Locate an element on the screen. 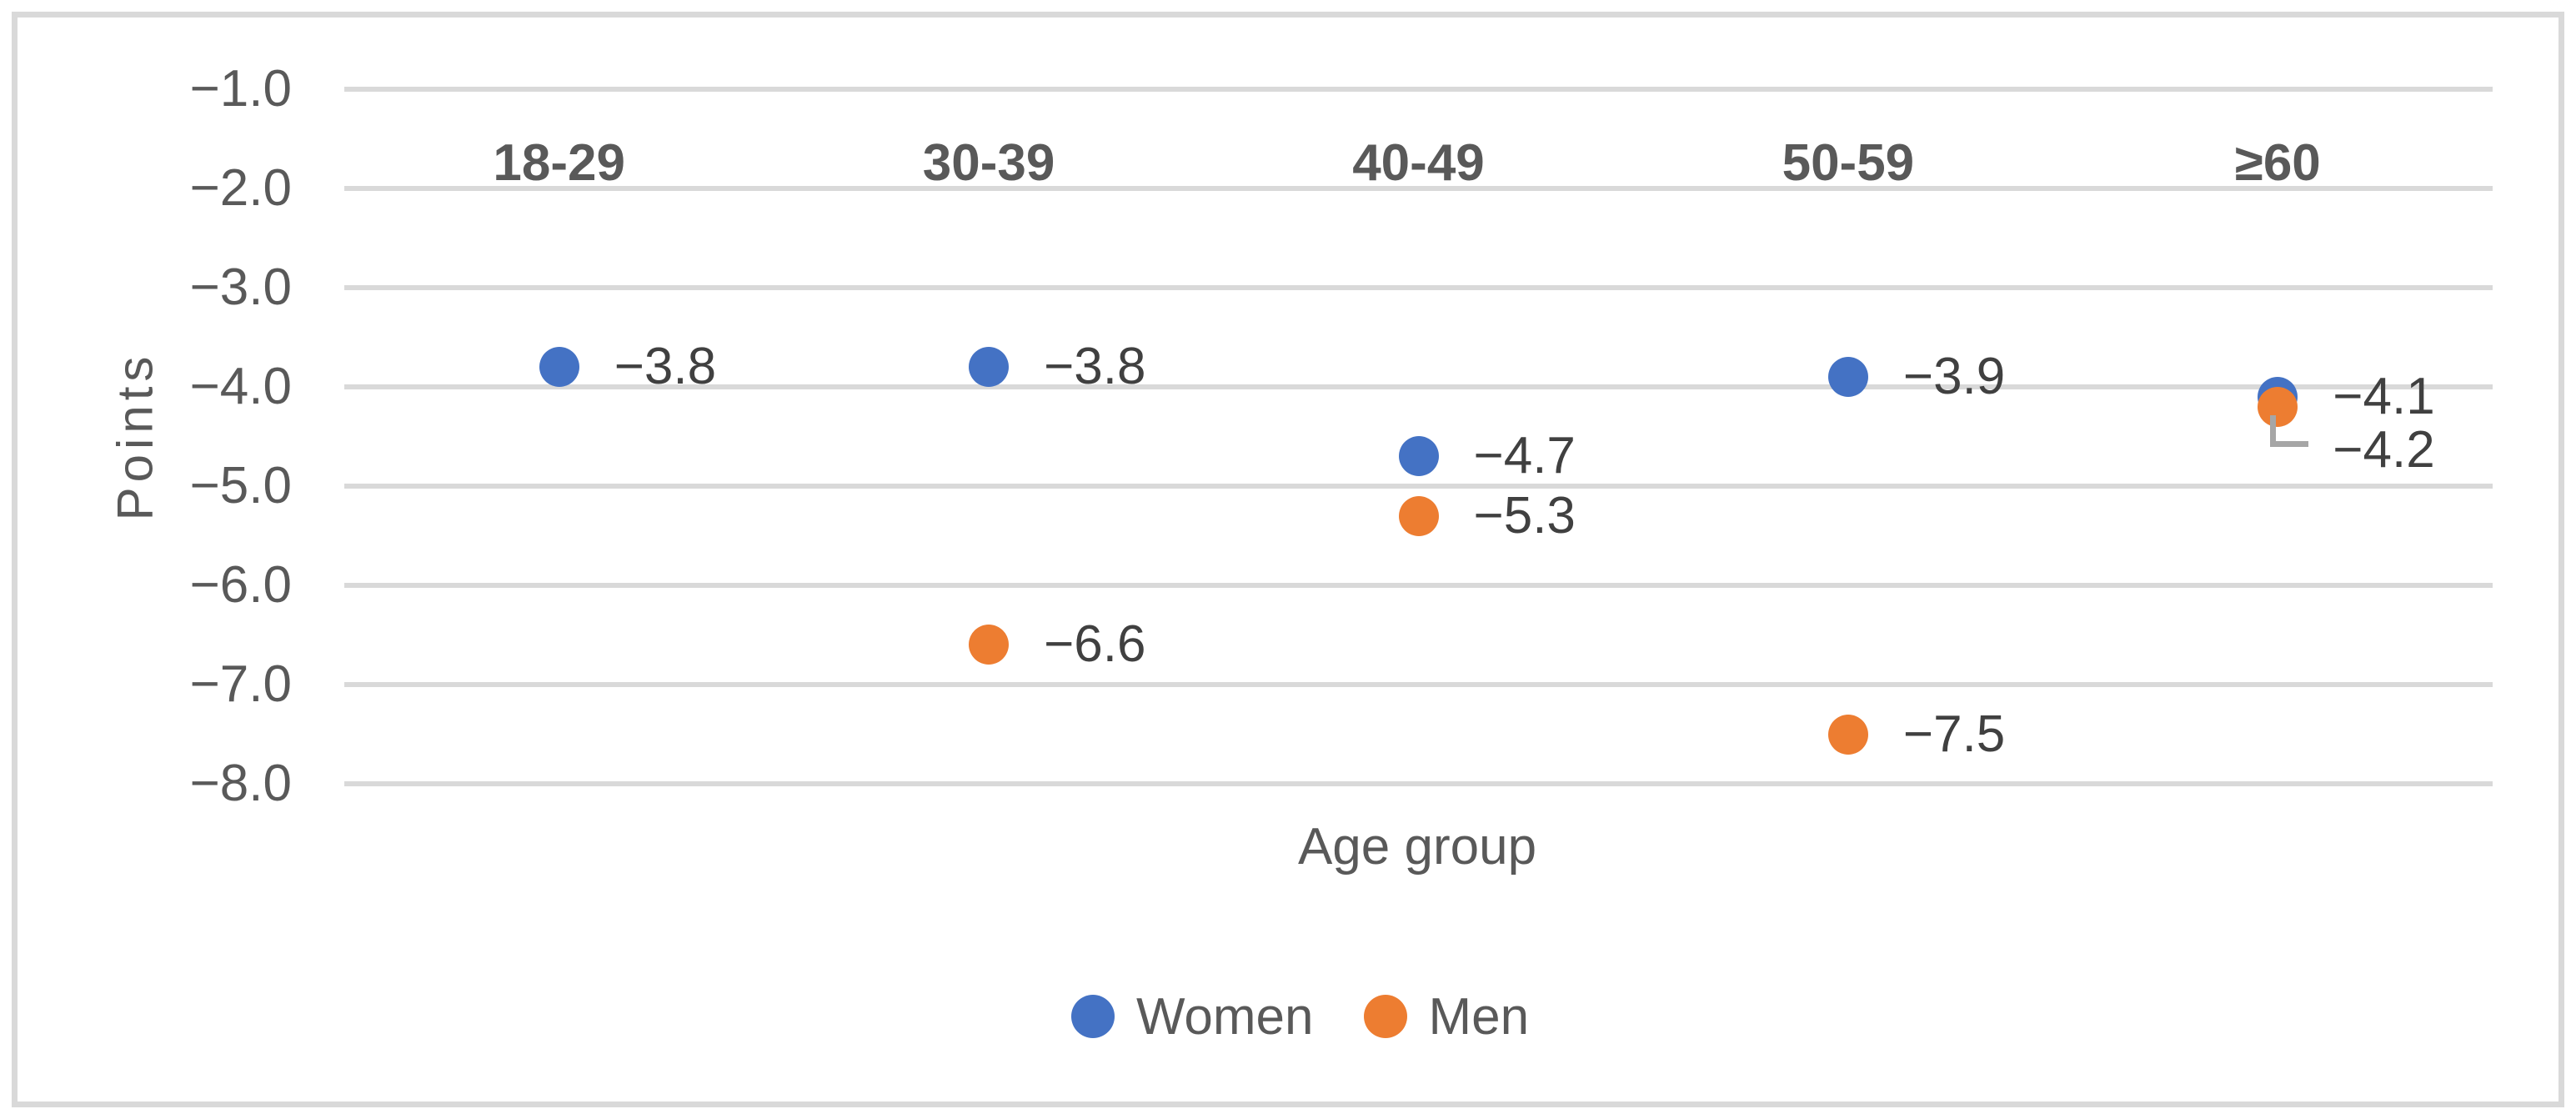 The image size is (2576, 1119). category-label: ≥60 is located at coordinates (2277, 163).